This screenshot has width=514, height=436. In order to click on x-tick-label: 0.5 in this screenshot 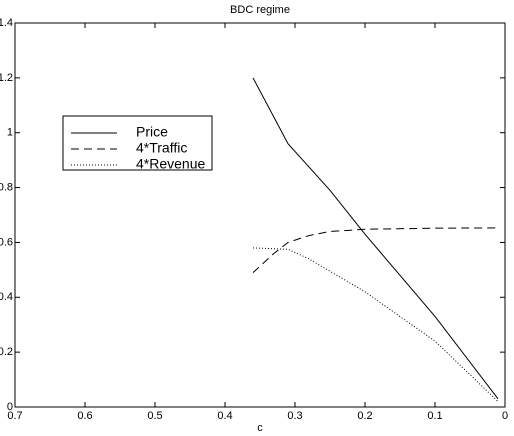, I will do `click(154, 416)`.